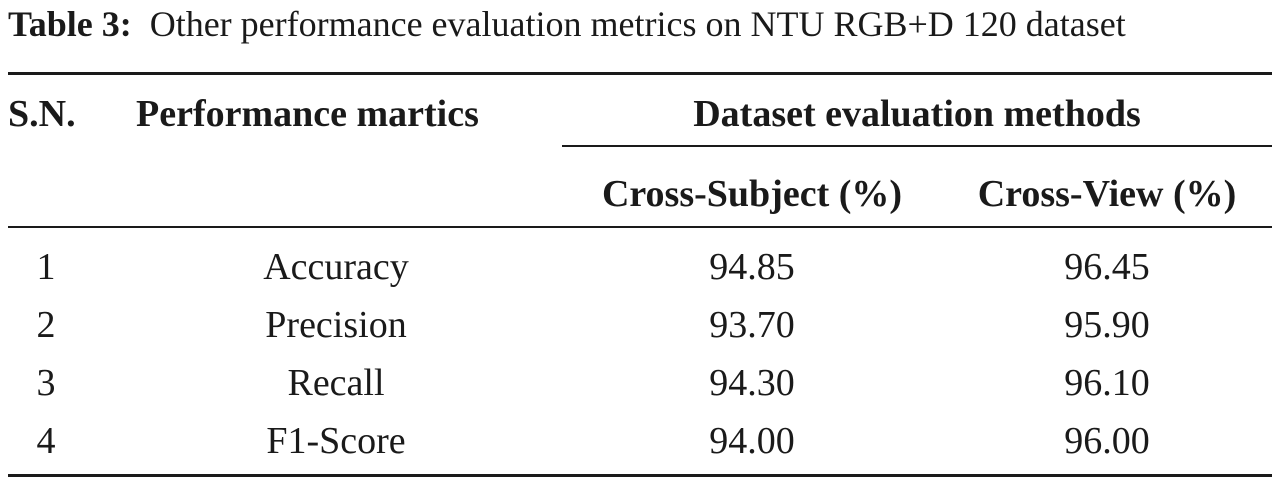  What do you see at coordinates (1107, 383) in the screenshot?
I see `cell-cross-view: 96.10` at bounding box center [1107, 383].